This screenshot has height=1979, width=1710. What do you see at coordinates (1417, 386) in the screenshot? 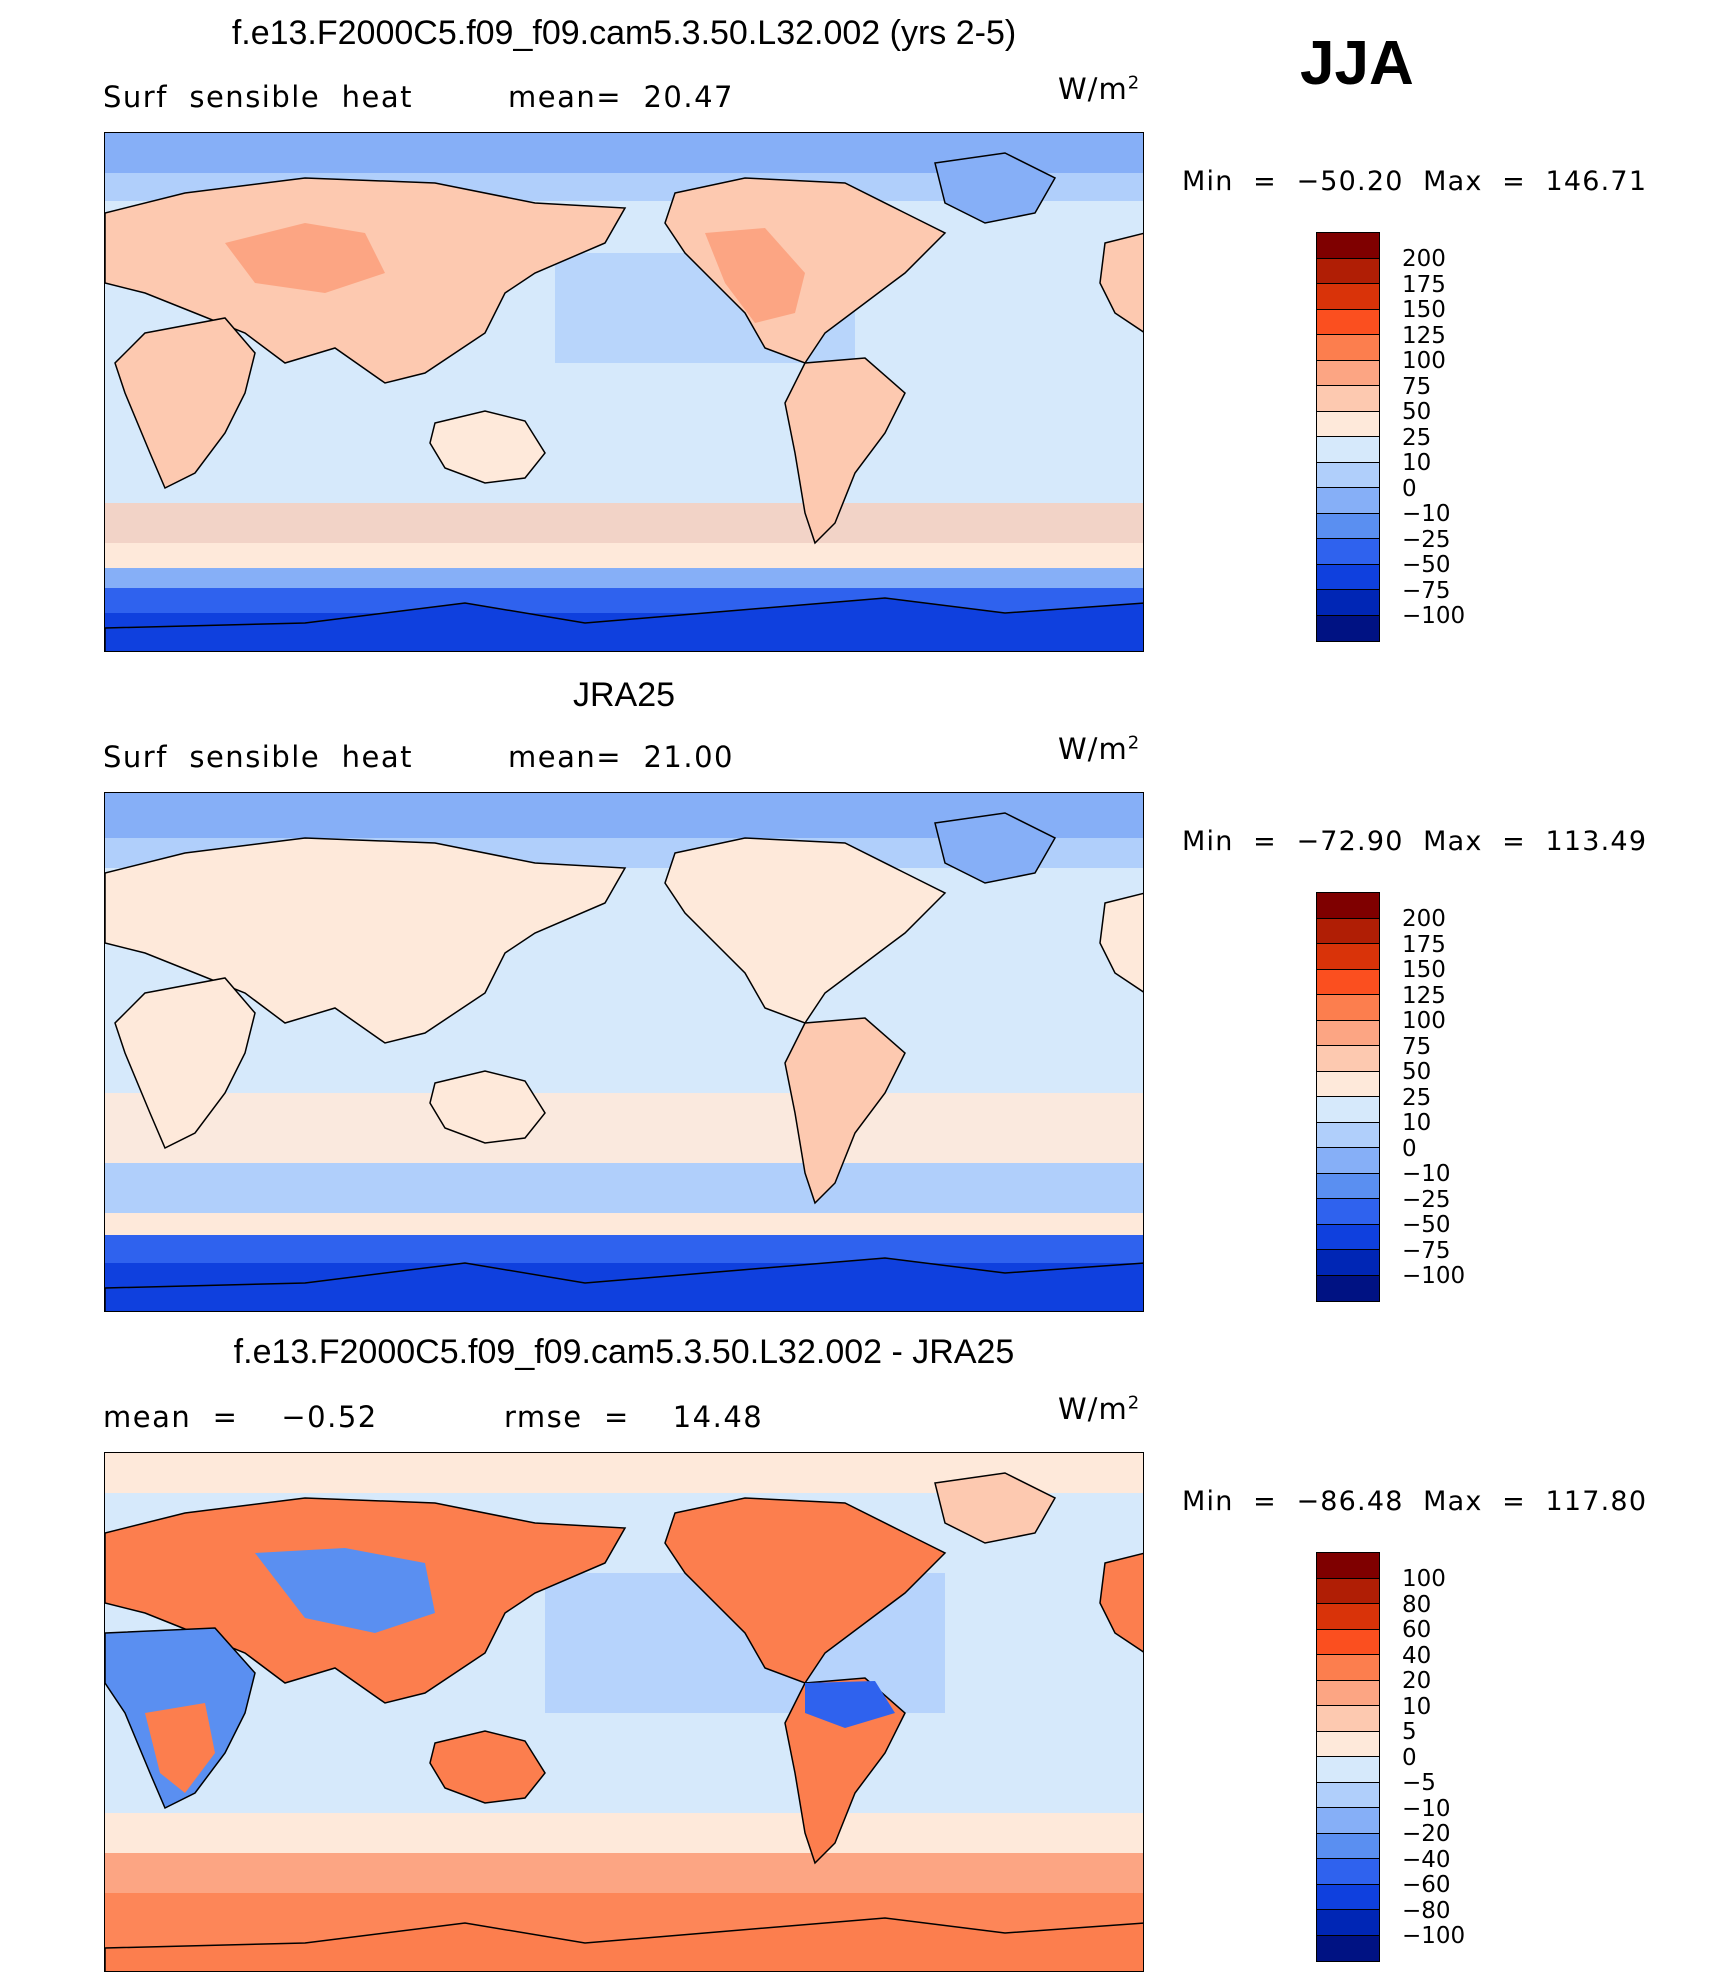
I see `panel-1-level-label: 75` at bounding box center [1417, 386].